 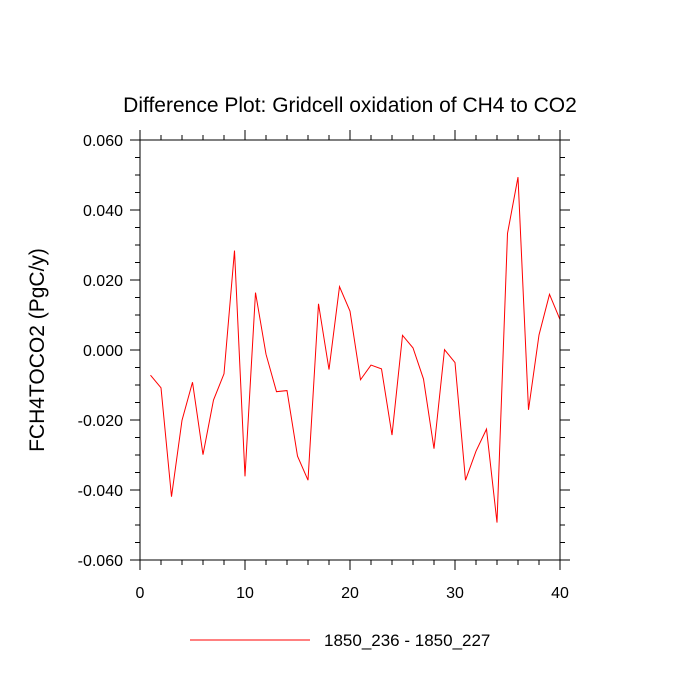 What do you see at coordinates (100, 421) in the screenshot?
I see `y-tick-label: -0.020` at bounding box center [100, 421].